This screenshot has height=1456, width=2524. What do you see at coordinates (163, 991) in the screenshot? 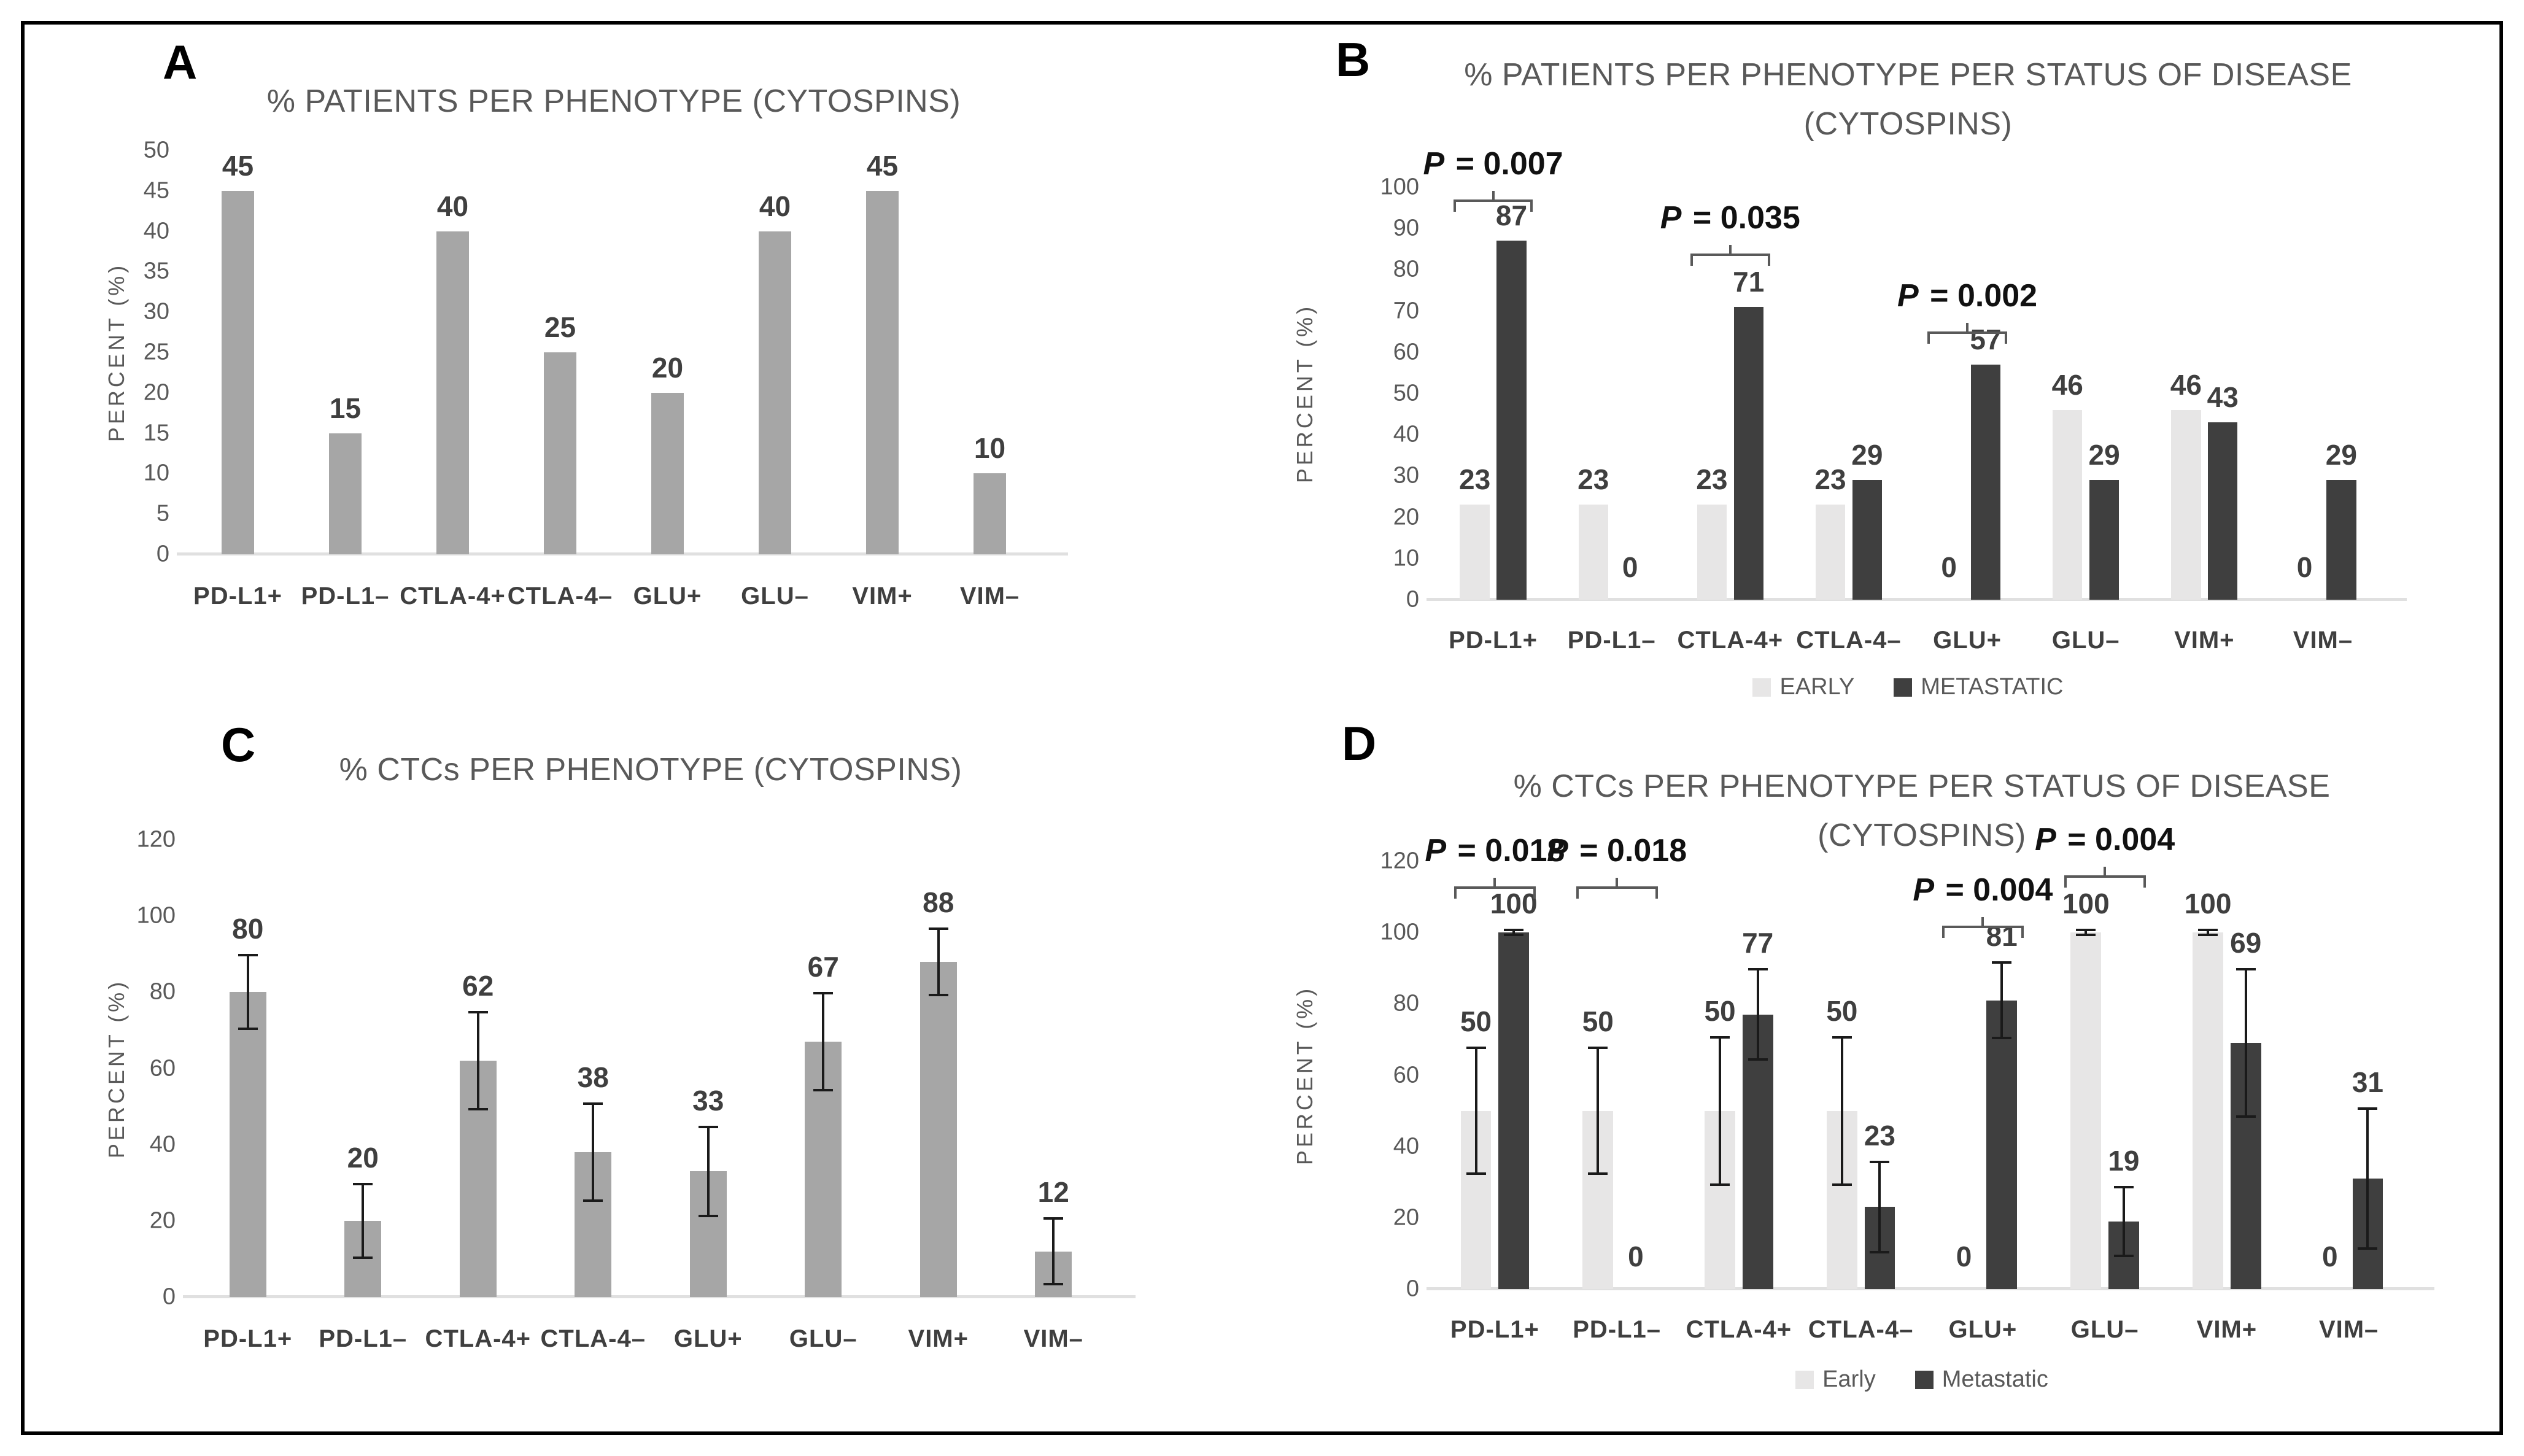
I see `y-tick-label: 80` at bounding box center [163, 991].